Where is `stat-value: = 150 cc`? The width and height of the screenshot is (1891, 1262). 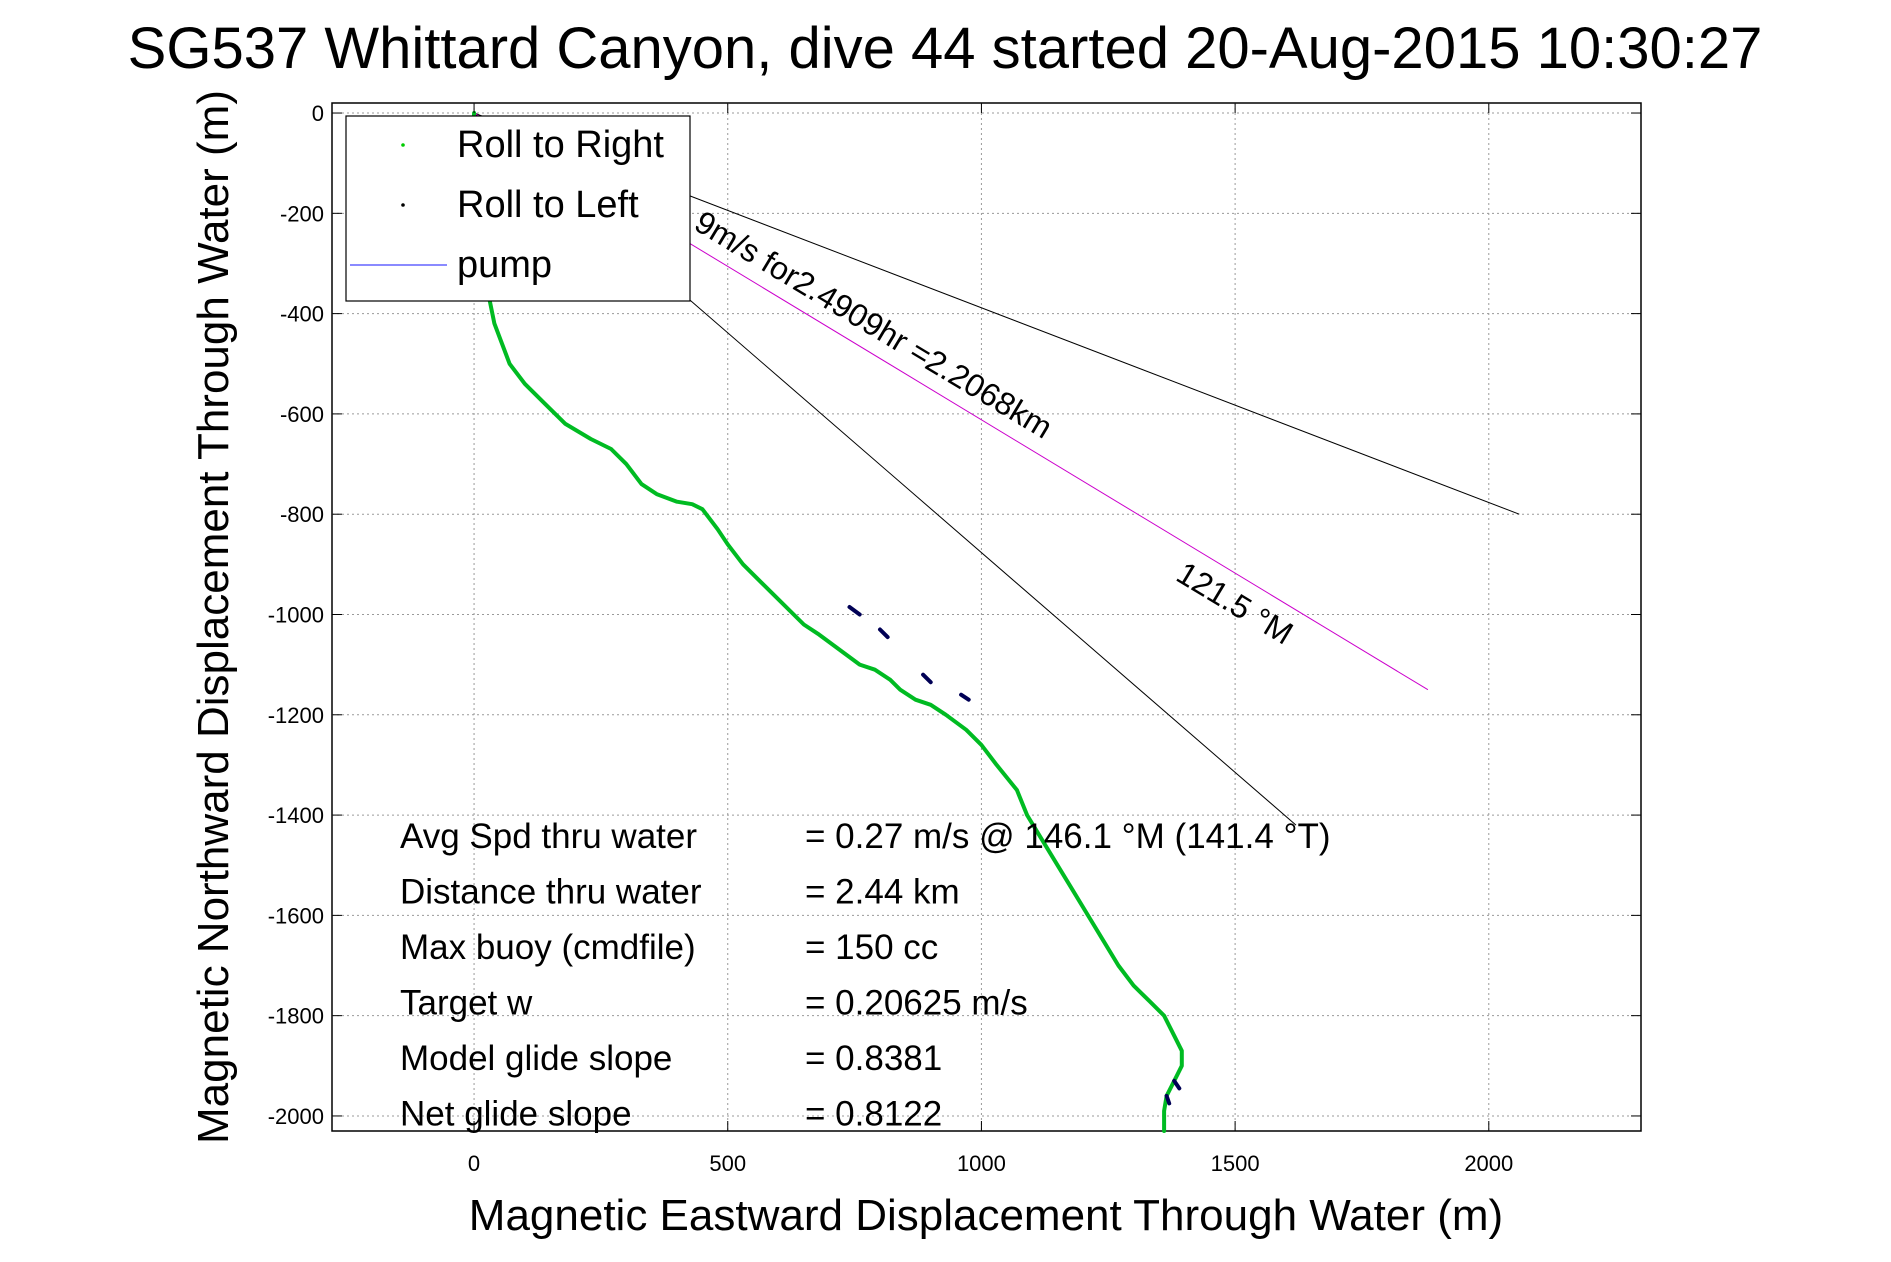 stat-value: = 150 cc is located at coordinates (871, 947).